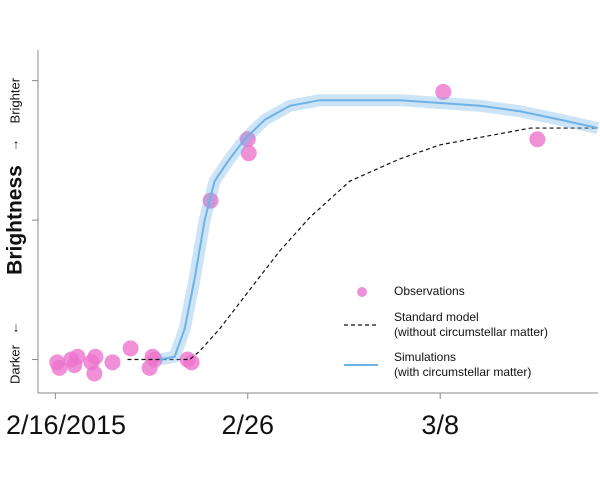  Describe the element at coordinates (16, 326) in the screenshot. I see `y-arrow: ↓` at that location.